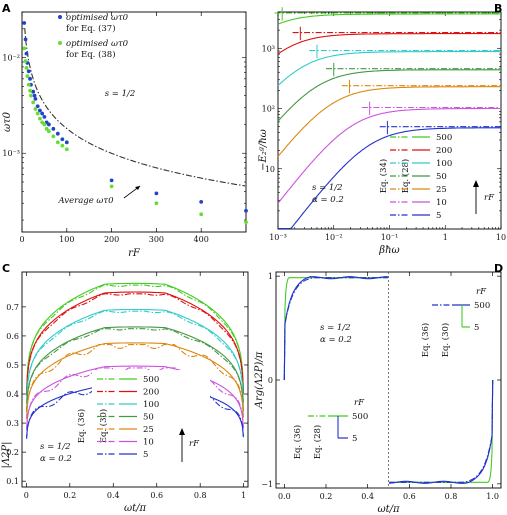 The height and width of the screenshot is (515, 507). I want to click on legend-value: 500, so click(151, 380).